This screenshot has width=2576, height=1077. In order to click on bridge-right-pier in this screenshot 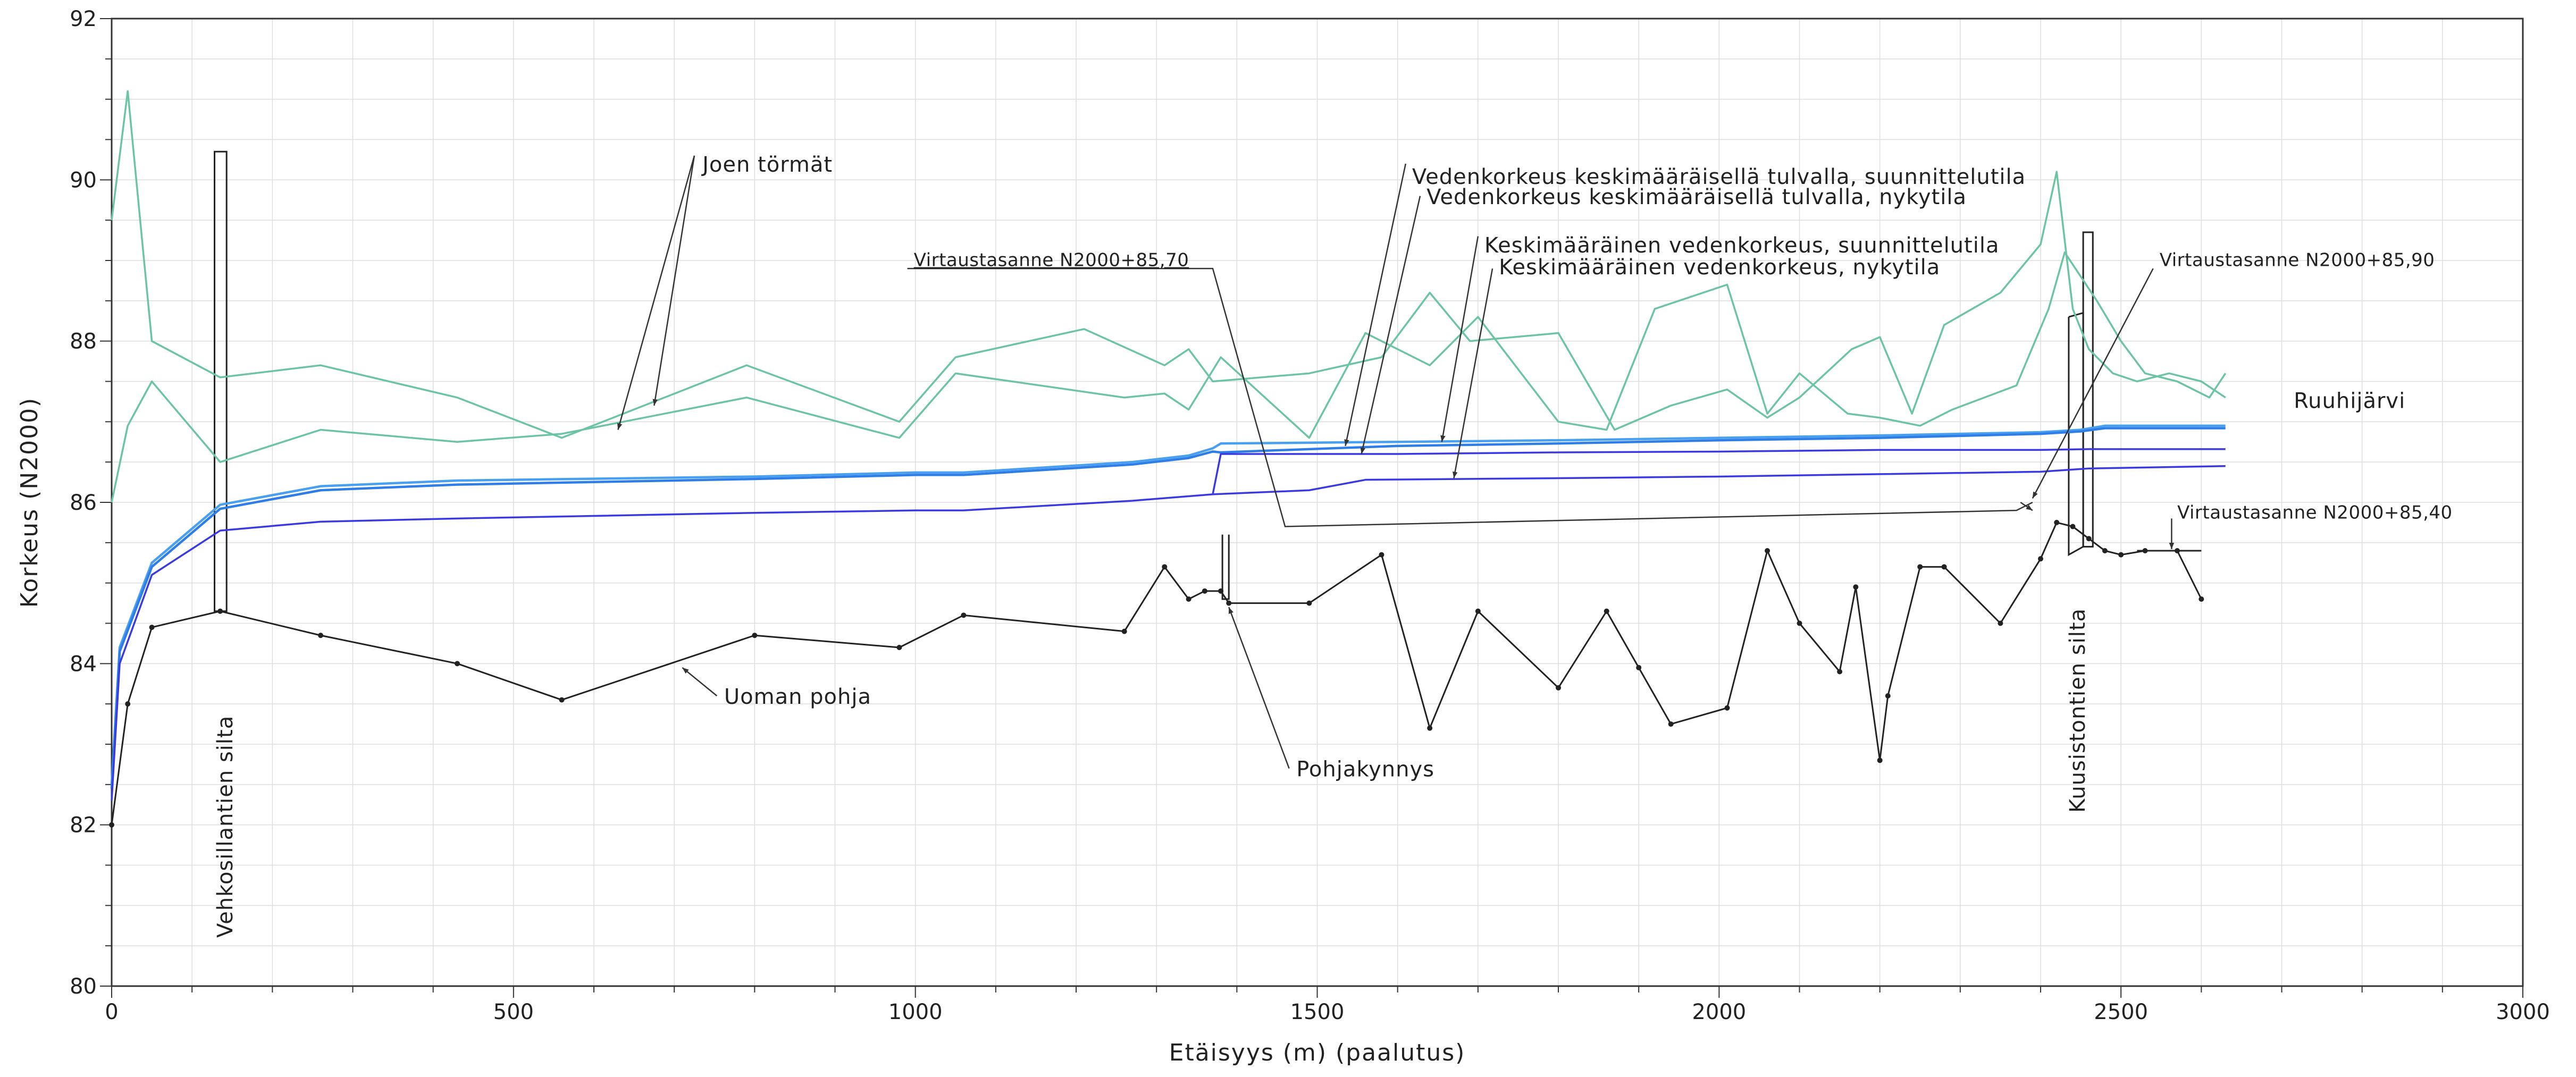, I will do `click(2088, 389)`.